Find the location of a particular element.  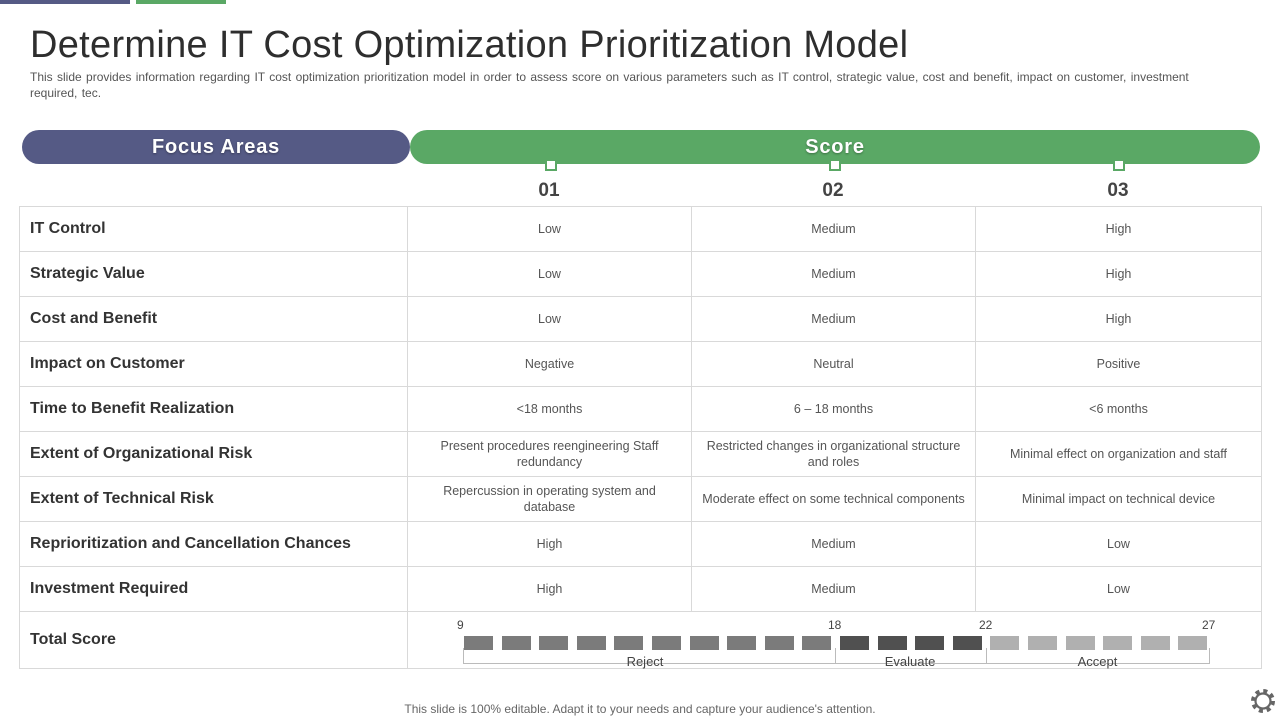

score-cell: Minimal effect on organization and staff is located at coordinates (1118, 454).